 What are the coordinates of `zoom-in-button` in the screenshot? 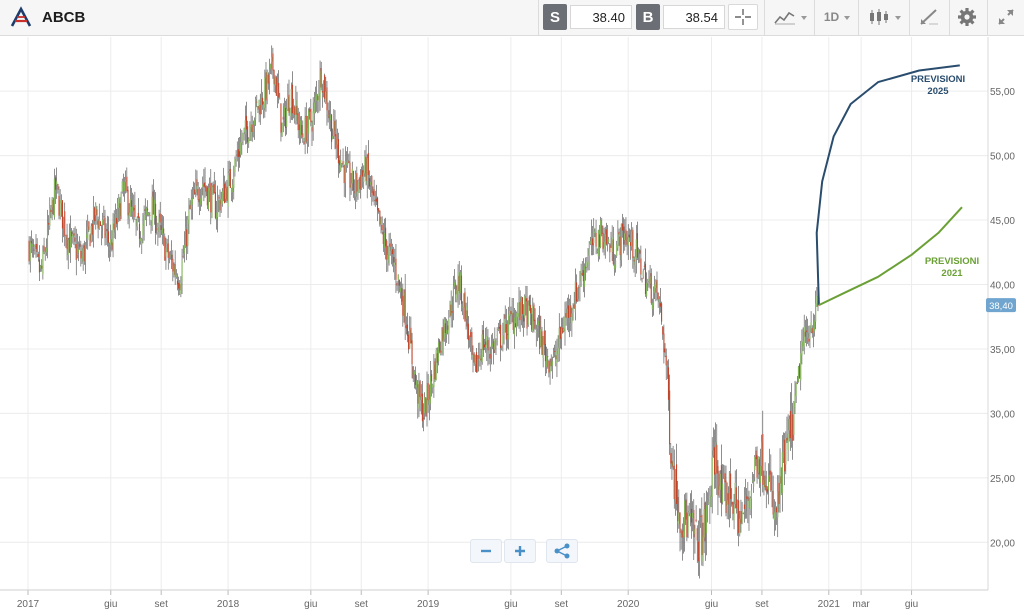 It's located at (520, 551).